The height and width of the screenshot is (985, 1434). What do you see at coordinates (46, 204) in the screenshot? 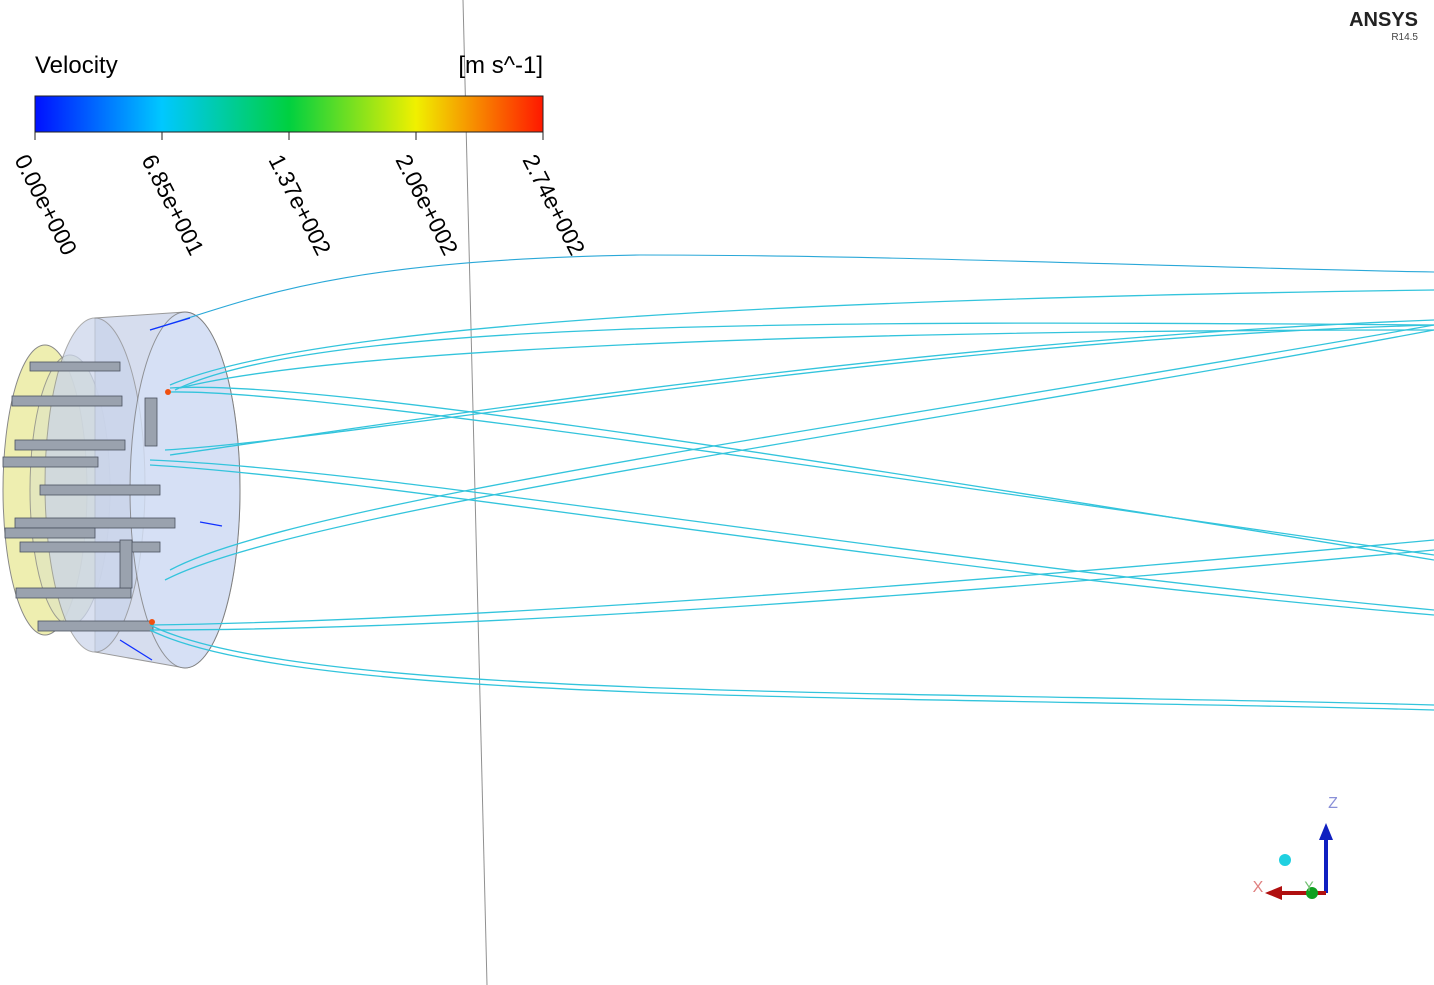
I see `legend-tick-label: 0.00e+000` at bounding box center [46, 204].